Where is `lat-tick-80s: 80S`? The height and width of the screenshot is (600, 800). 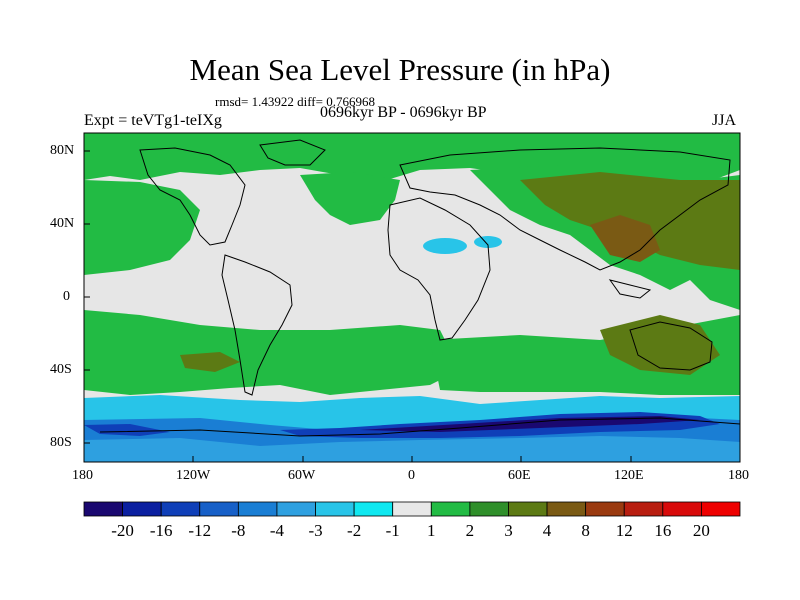
lat-tick-80s: 80S is located at coordinates (61, 442).